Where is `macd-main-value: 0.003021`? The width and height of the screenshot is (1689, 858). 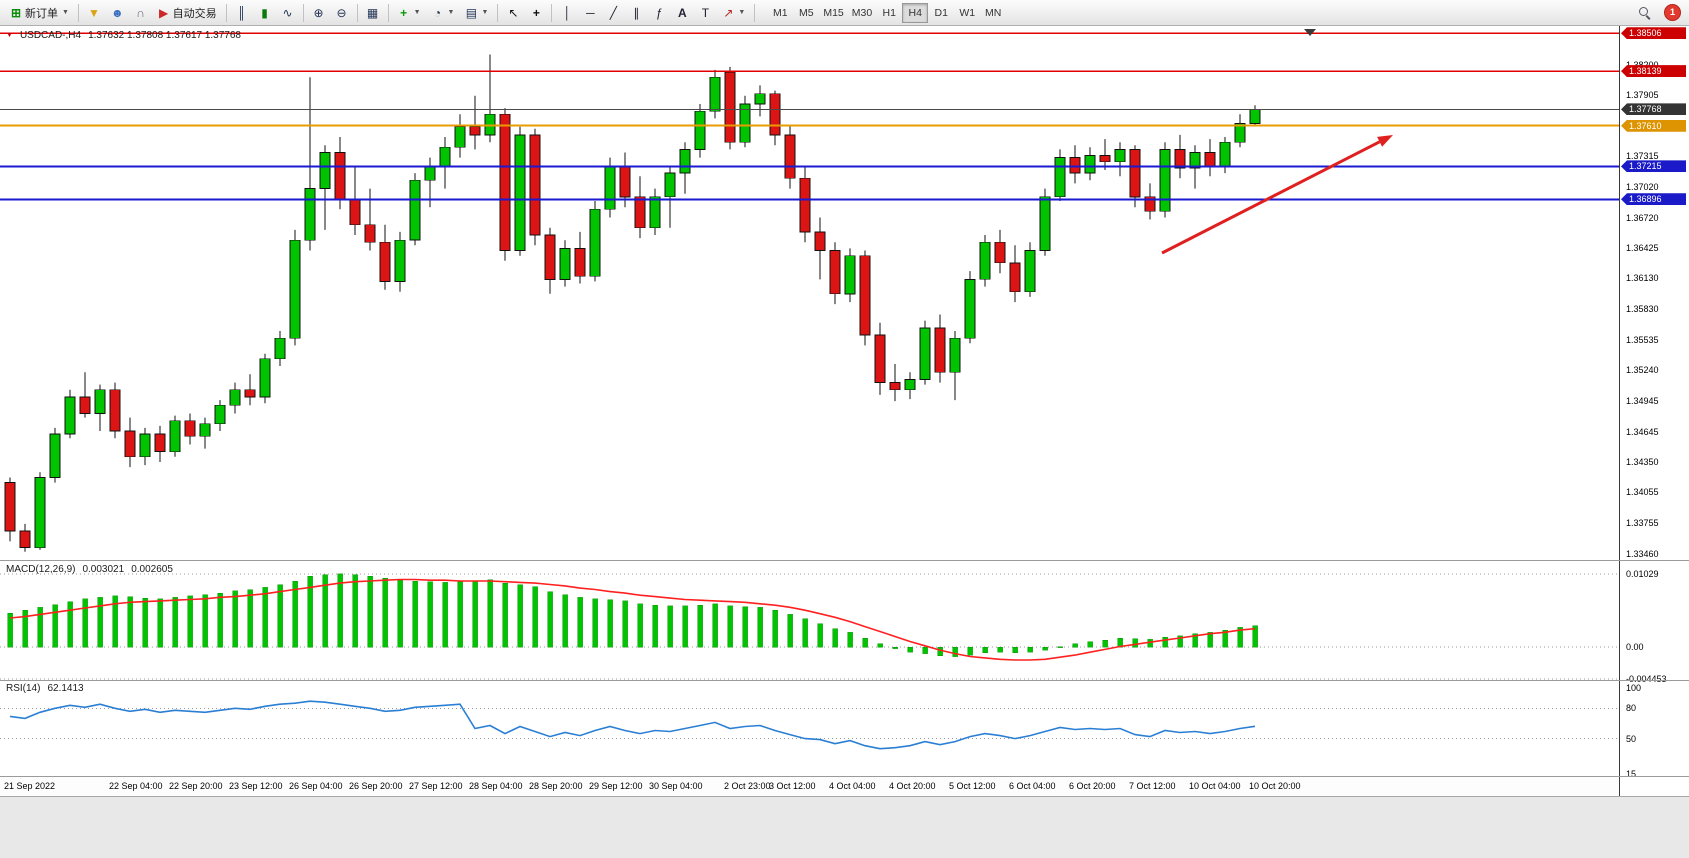 macd-main-value: 0.003021 is located at coordinates (103, 569).